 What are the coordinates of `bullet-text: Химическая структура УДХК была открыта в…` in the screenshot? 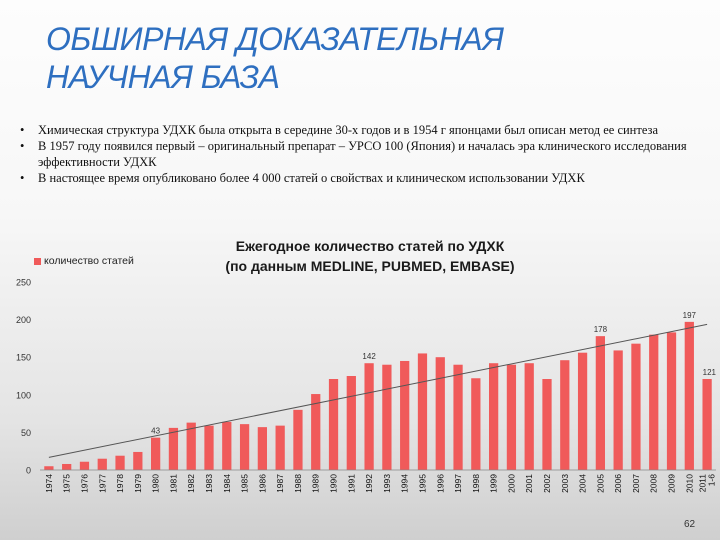 It's located at (348, 130).